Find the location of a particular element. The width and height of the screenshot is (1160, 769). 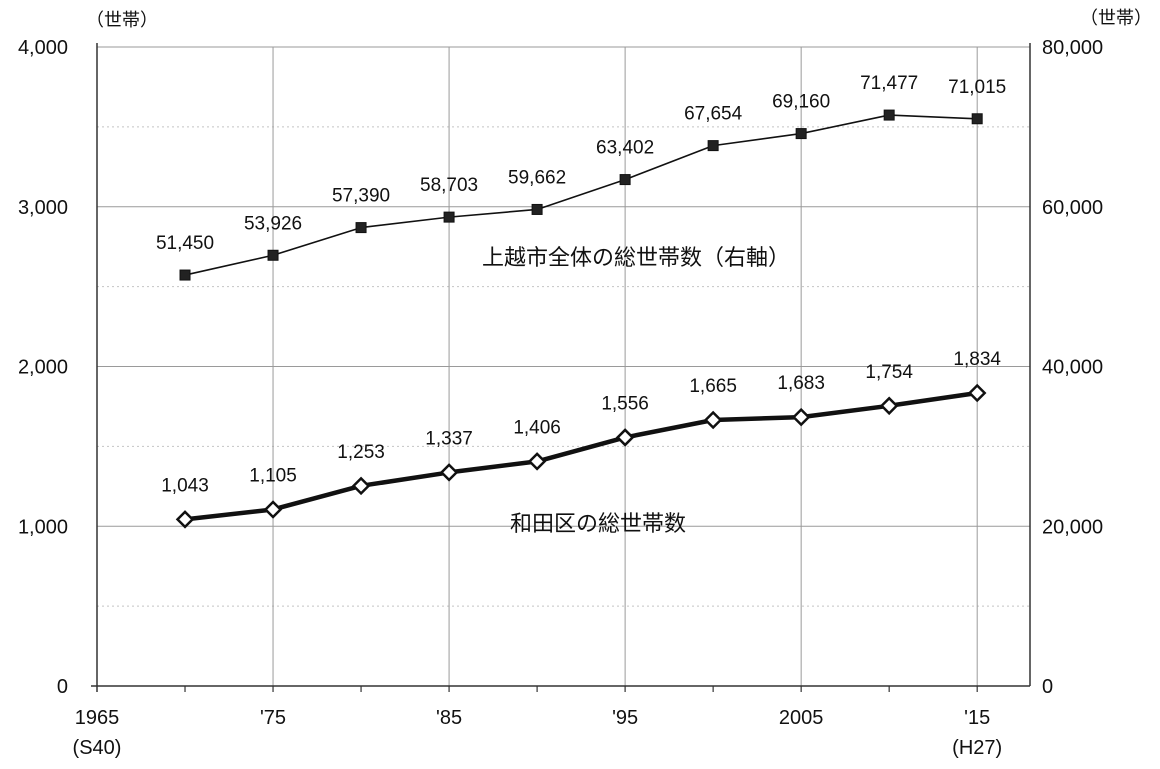

x-tick-label: 2005 is located at coordinates (801, 718).